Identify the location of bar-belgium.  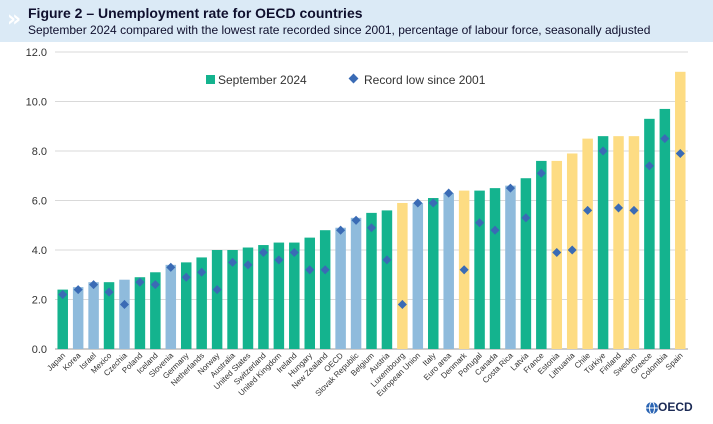
(371, 280).